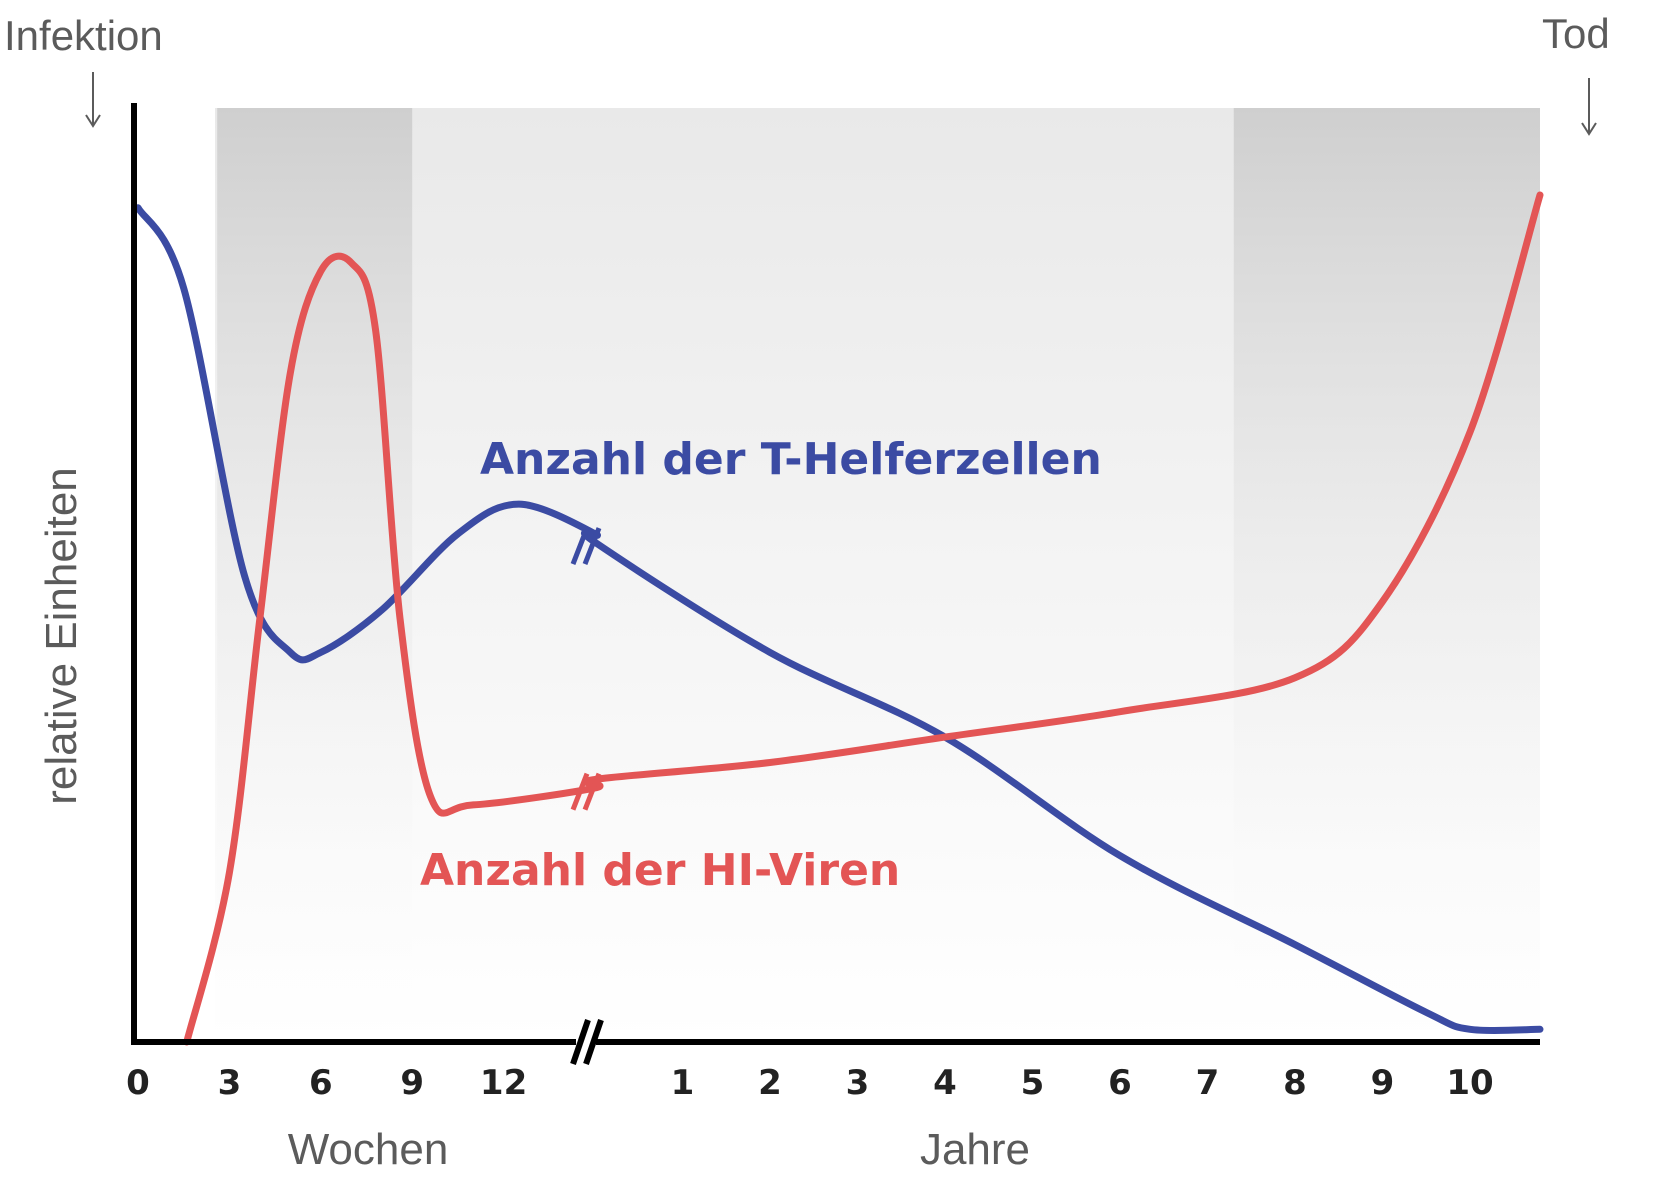 This screenshot has width=1679, height=1194. Describe the element at coordinates (1208, 1083) in the screenshot. I see `x-tick-label: 7` at that location.